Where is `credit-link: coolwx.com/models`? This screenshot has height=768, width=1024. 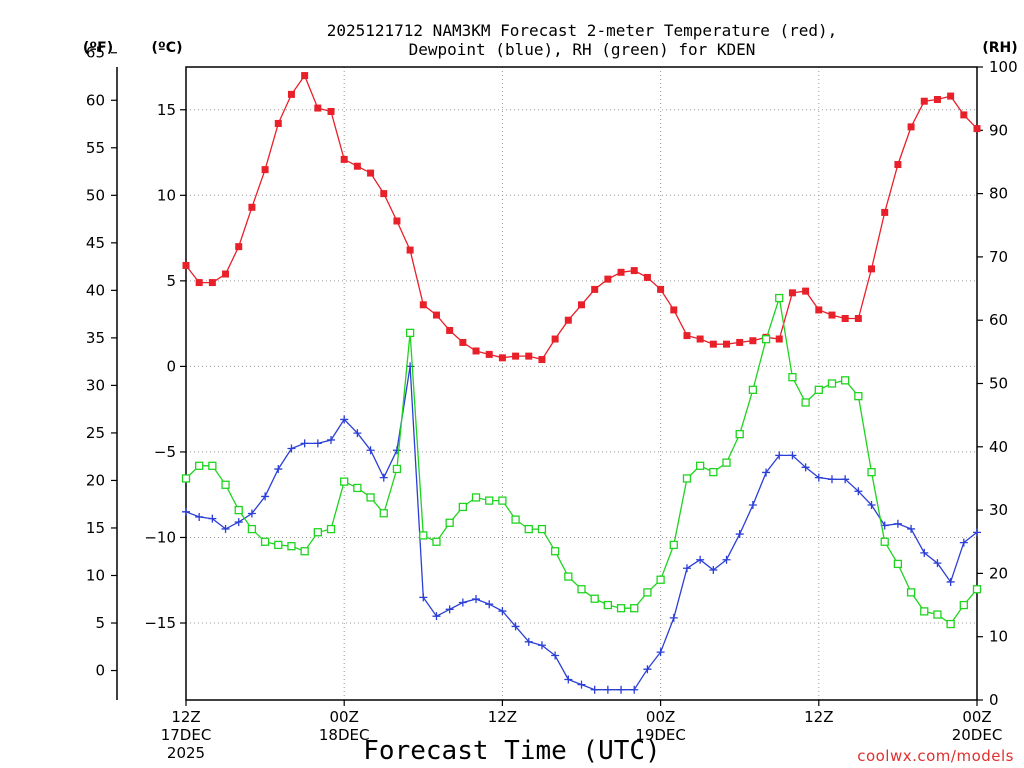
credit-link: coolwx.com/models is located at coordinates (935, 756).